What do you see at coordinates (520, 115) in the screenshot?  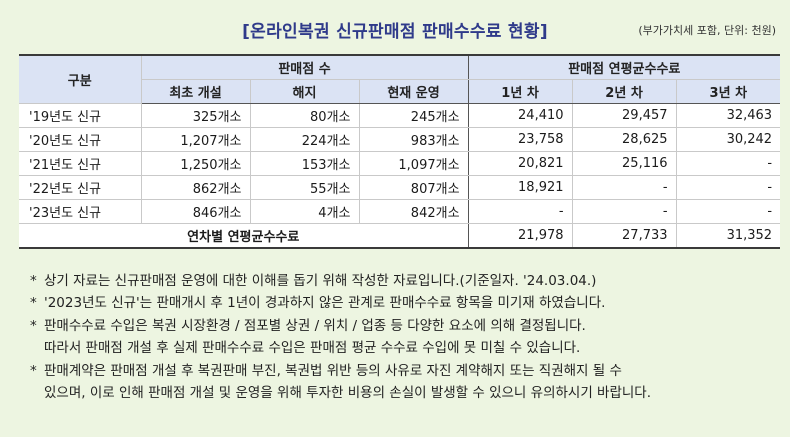 I see `cell-year1: 24,410` at bounding box center [520, 115].